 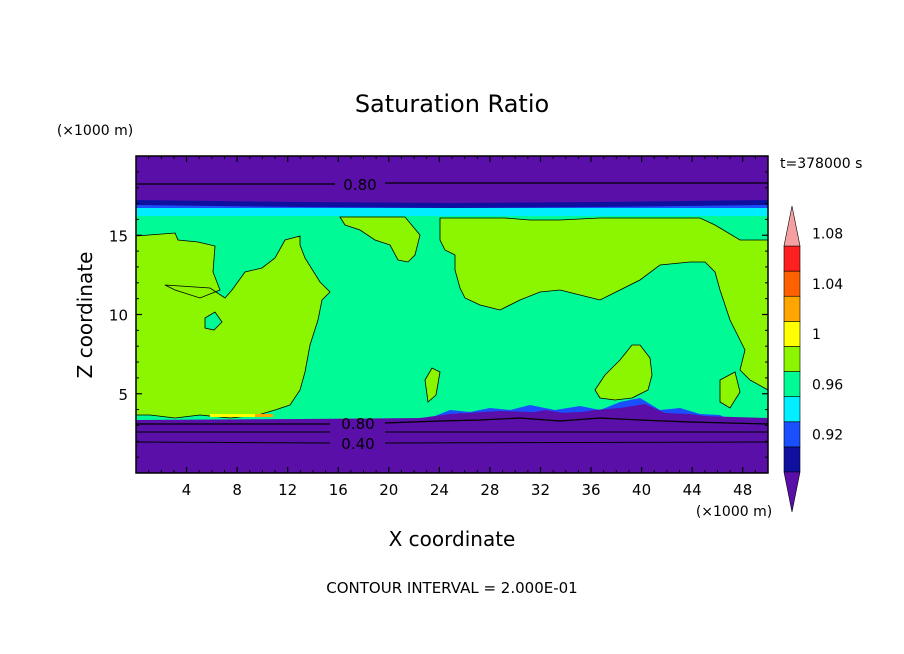 What do you see at coordinates (489, 490) in the screenshot?
I see `x-tick-label: 28` at bounding box center [489, 490].